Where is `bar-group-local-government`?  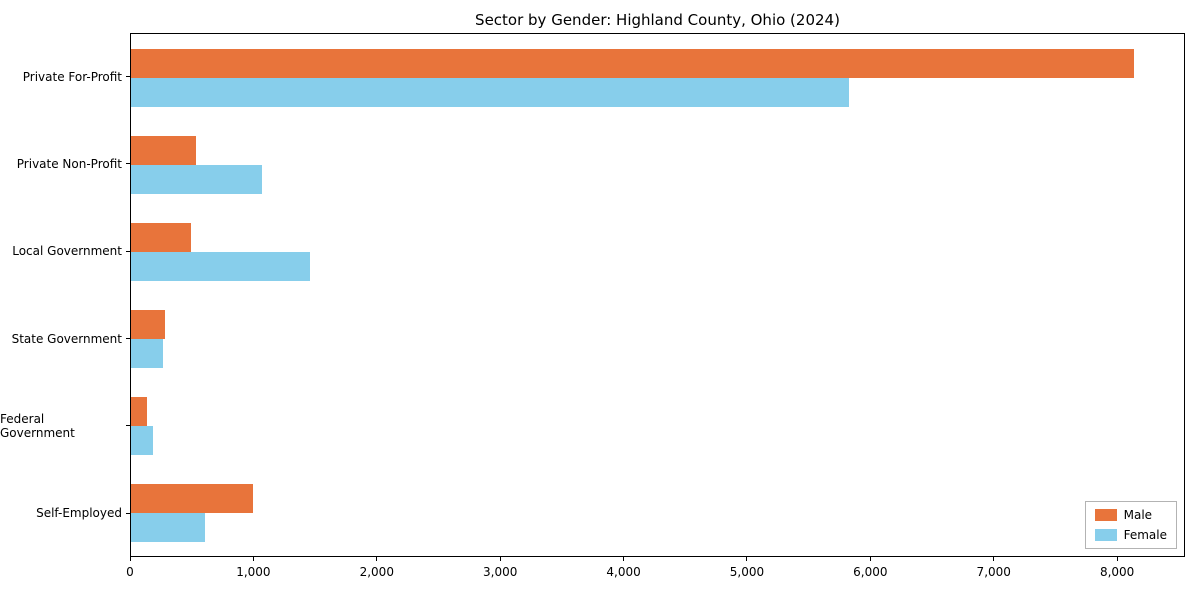
bar-group-local-government is located at coordinates (657, 251).